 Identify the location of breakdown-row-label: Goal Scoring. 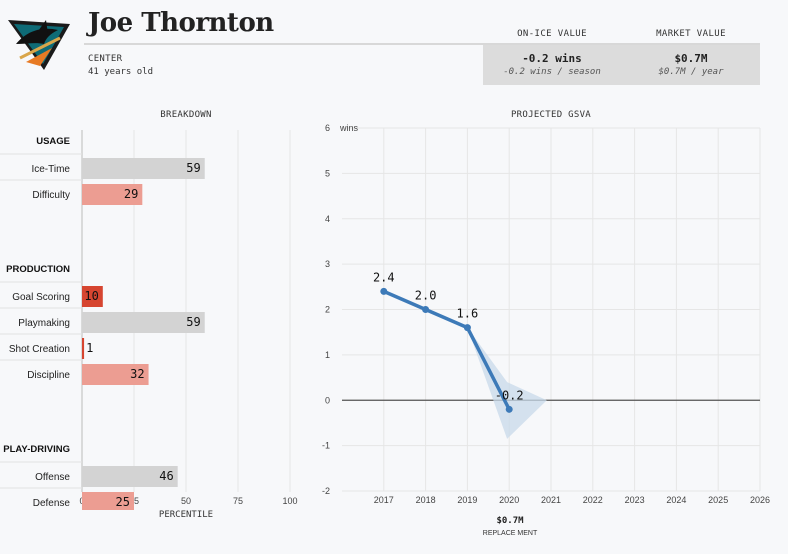
(41, 297).